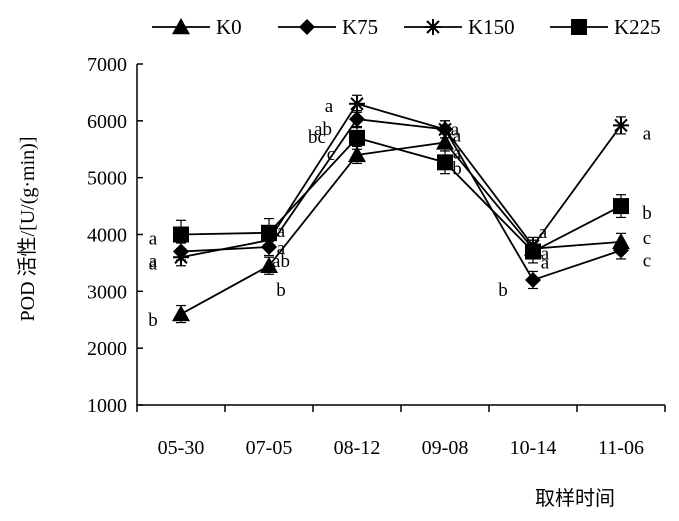 The image size is (679, 521). I want to click on y-tick-label: 4000, so click(107, 236).